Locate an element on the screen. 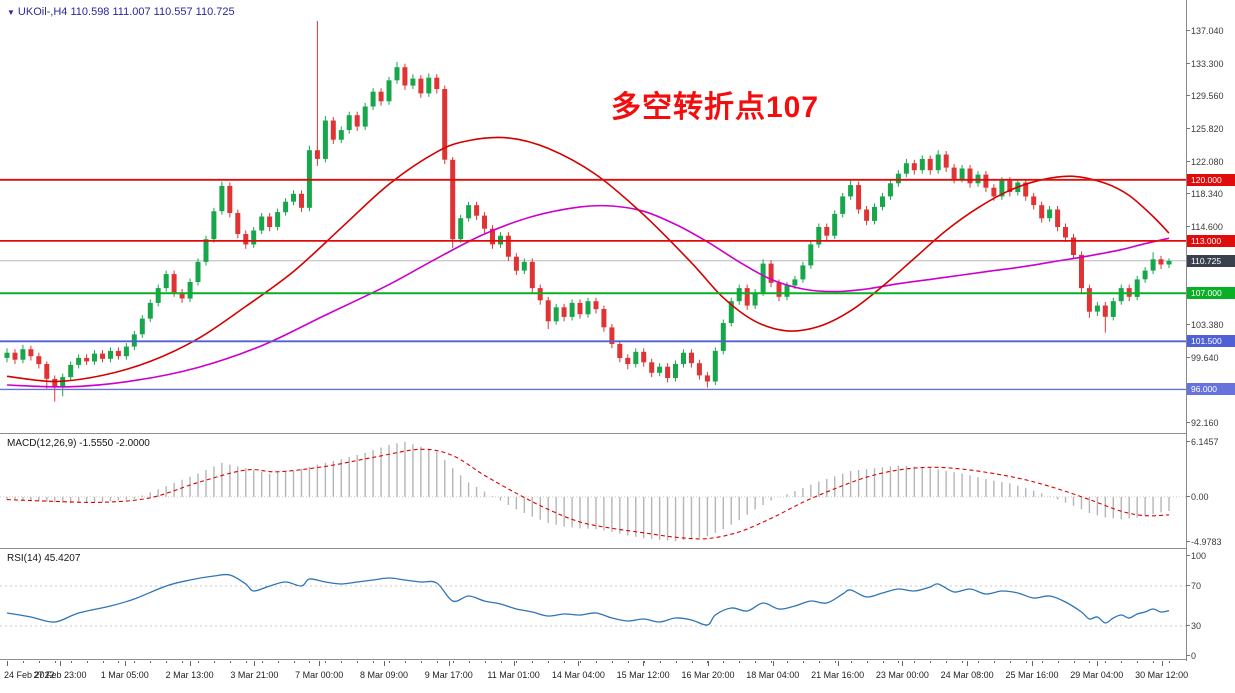 This screenshot has width=1235, height=693. time-axis-label: 3 Mar 21:00 is located at coordinates (254, 675).